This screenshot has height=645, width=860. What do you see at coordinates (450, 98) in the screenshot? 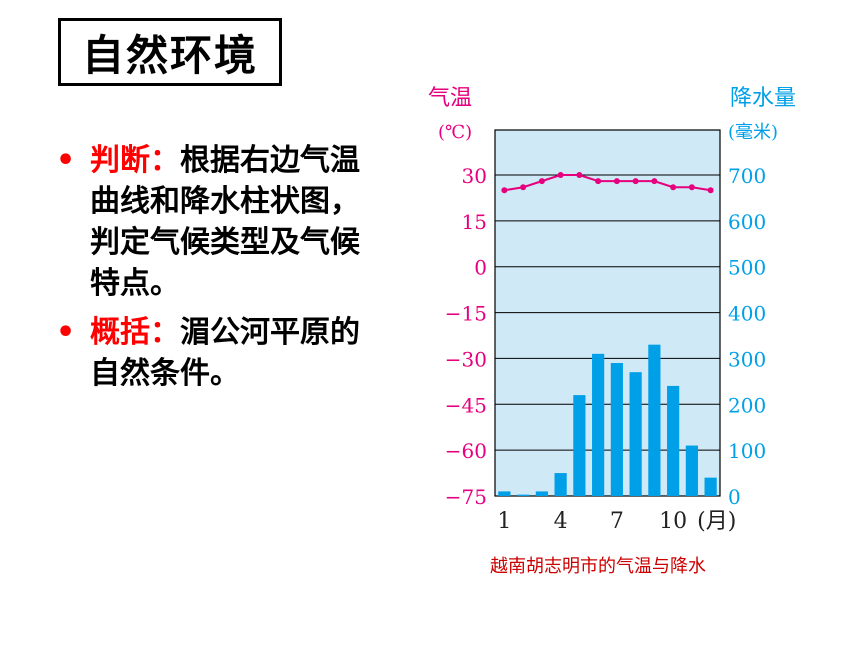
I see `temp-axis-title: 气温` at bounding box center [450, 98].